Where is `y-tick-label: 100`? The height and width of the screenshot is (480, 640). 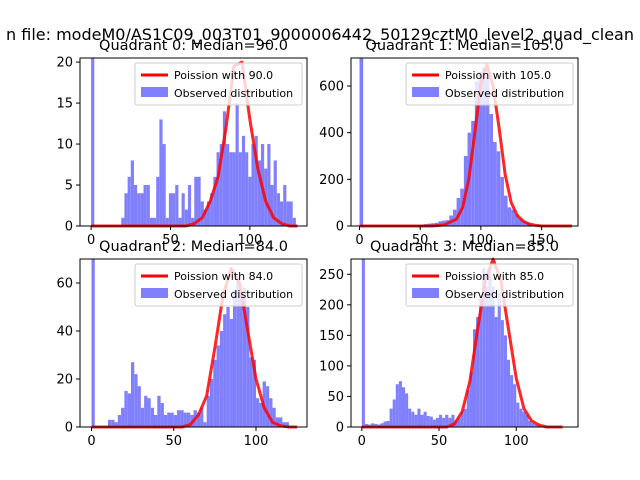
y-tick-label: 100 is located at coordinates (331, 366).